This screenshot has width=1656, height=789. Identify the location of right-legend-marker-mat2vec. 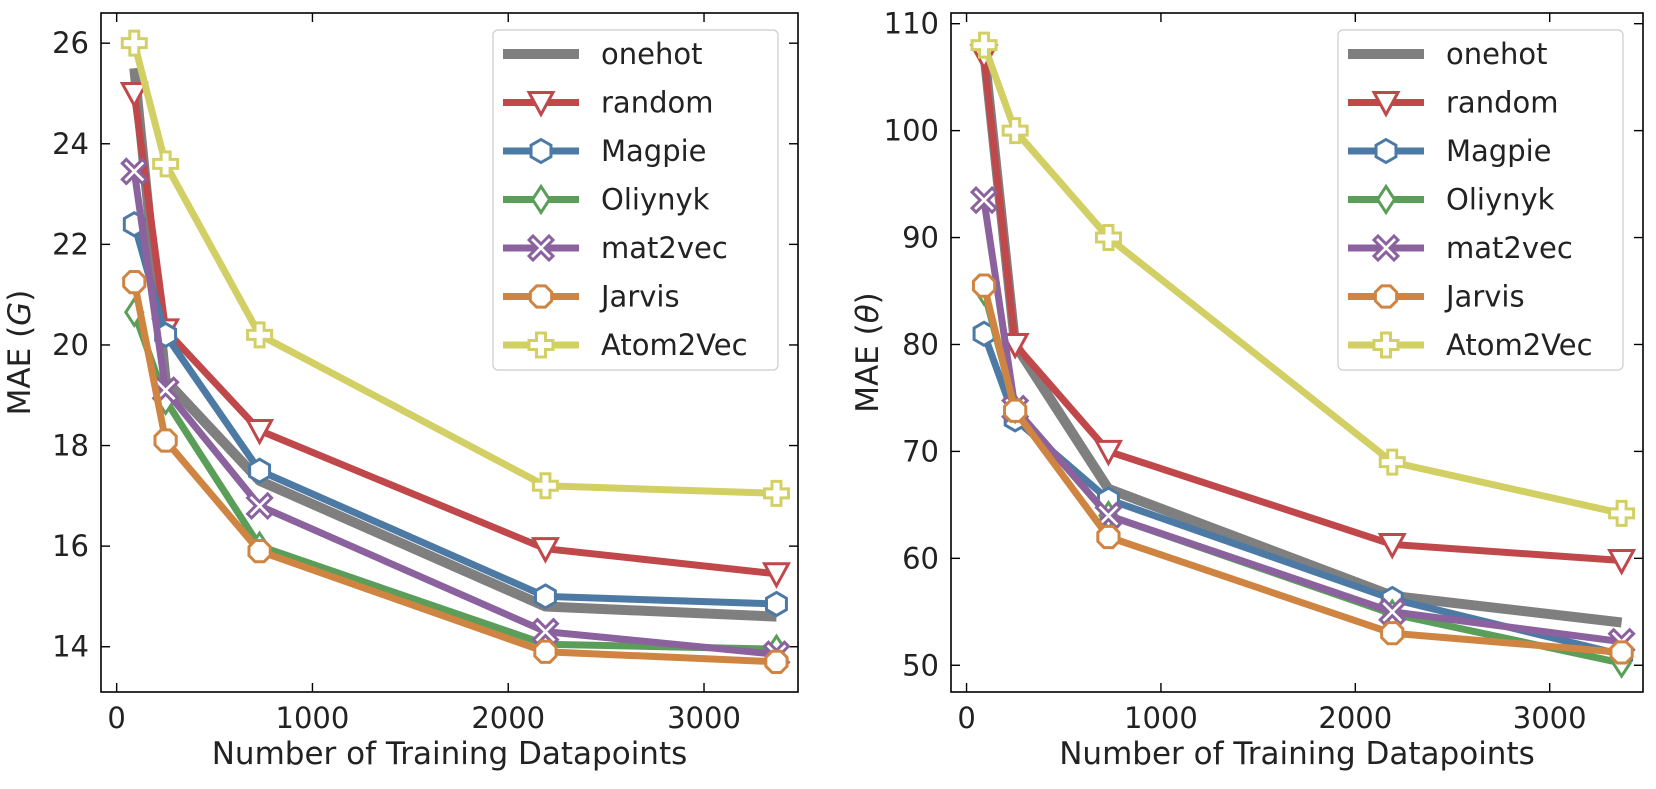
(1386, 248).